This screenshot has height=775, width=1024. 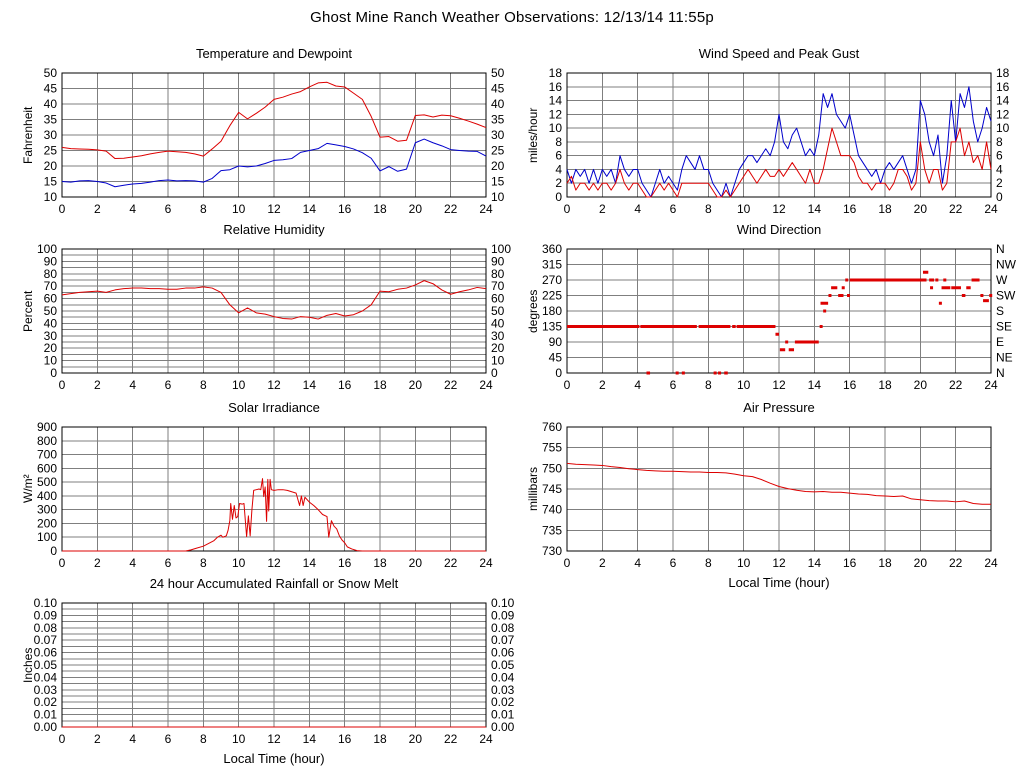 I want to click on svg-text: 135, so click(x=552, y=327).